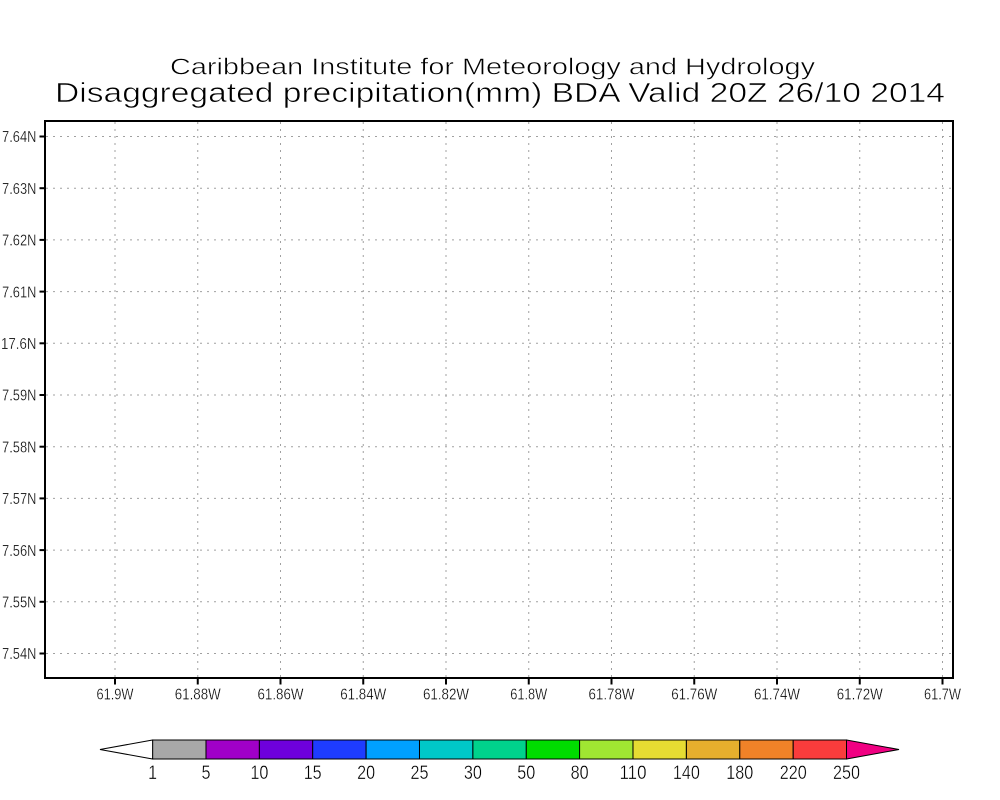  What do you see at coordinates (777, 695) in the screenshot?
I see `svg-text: 61.74W` at bounding box center [777, 695].